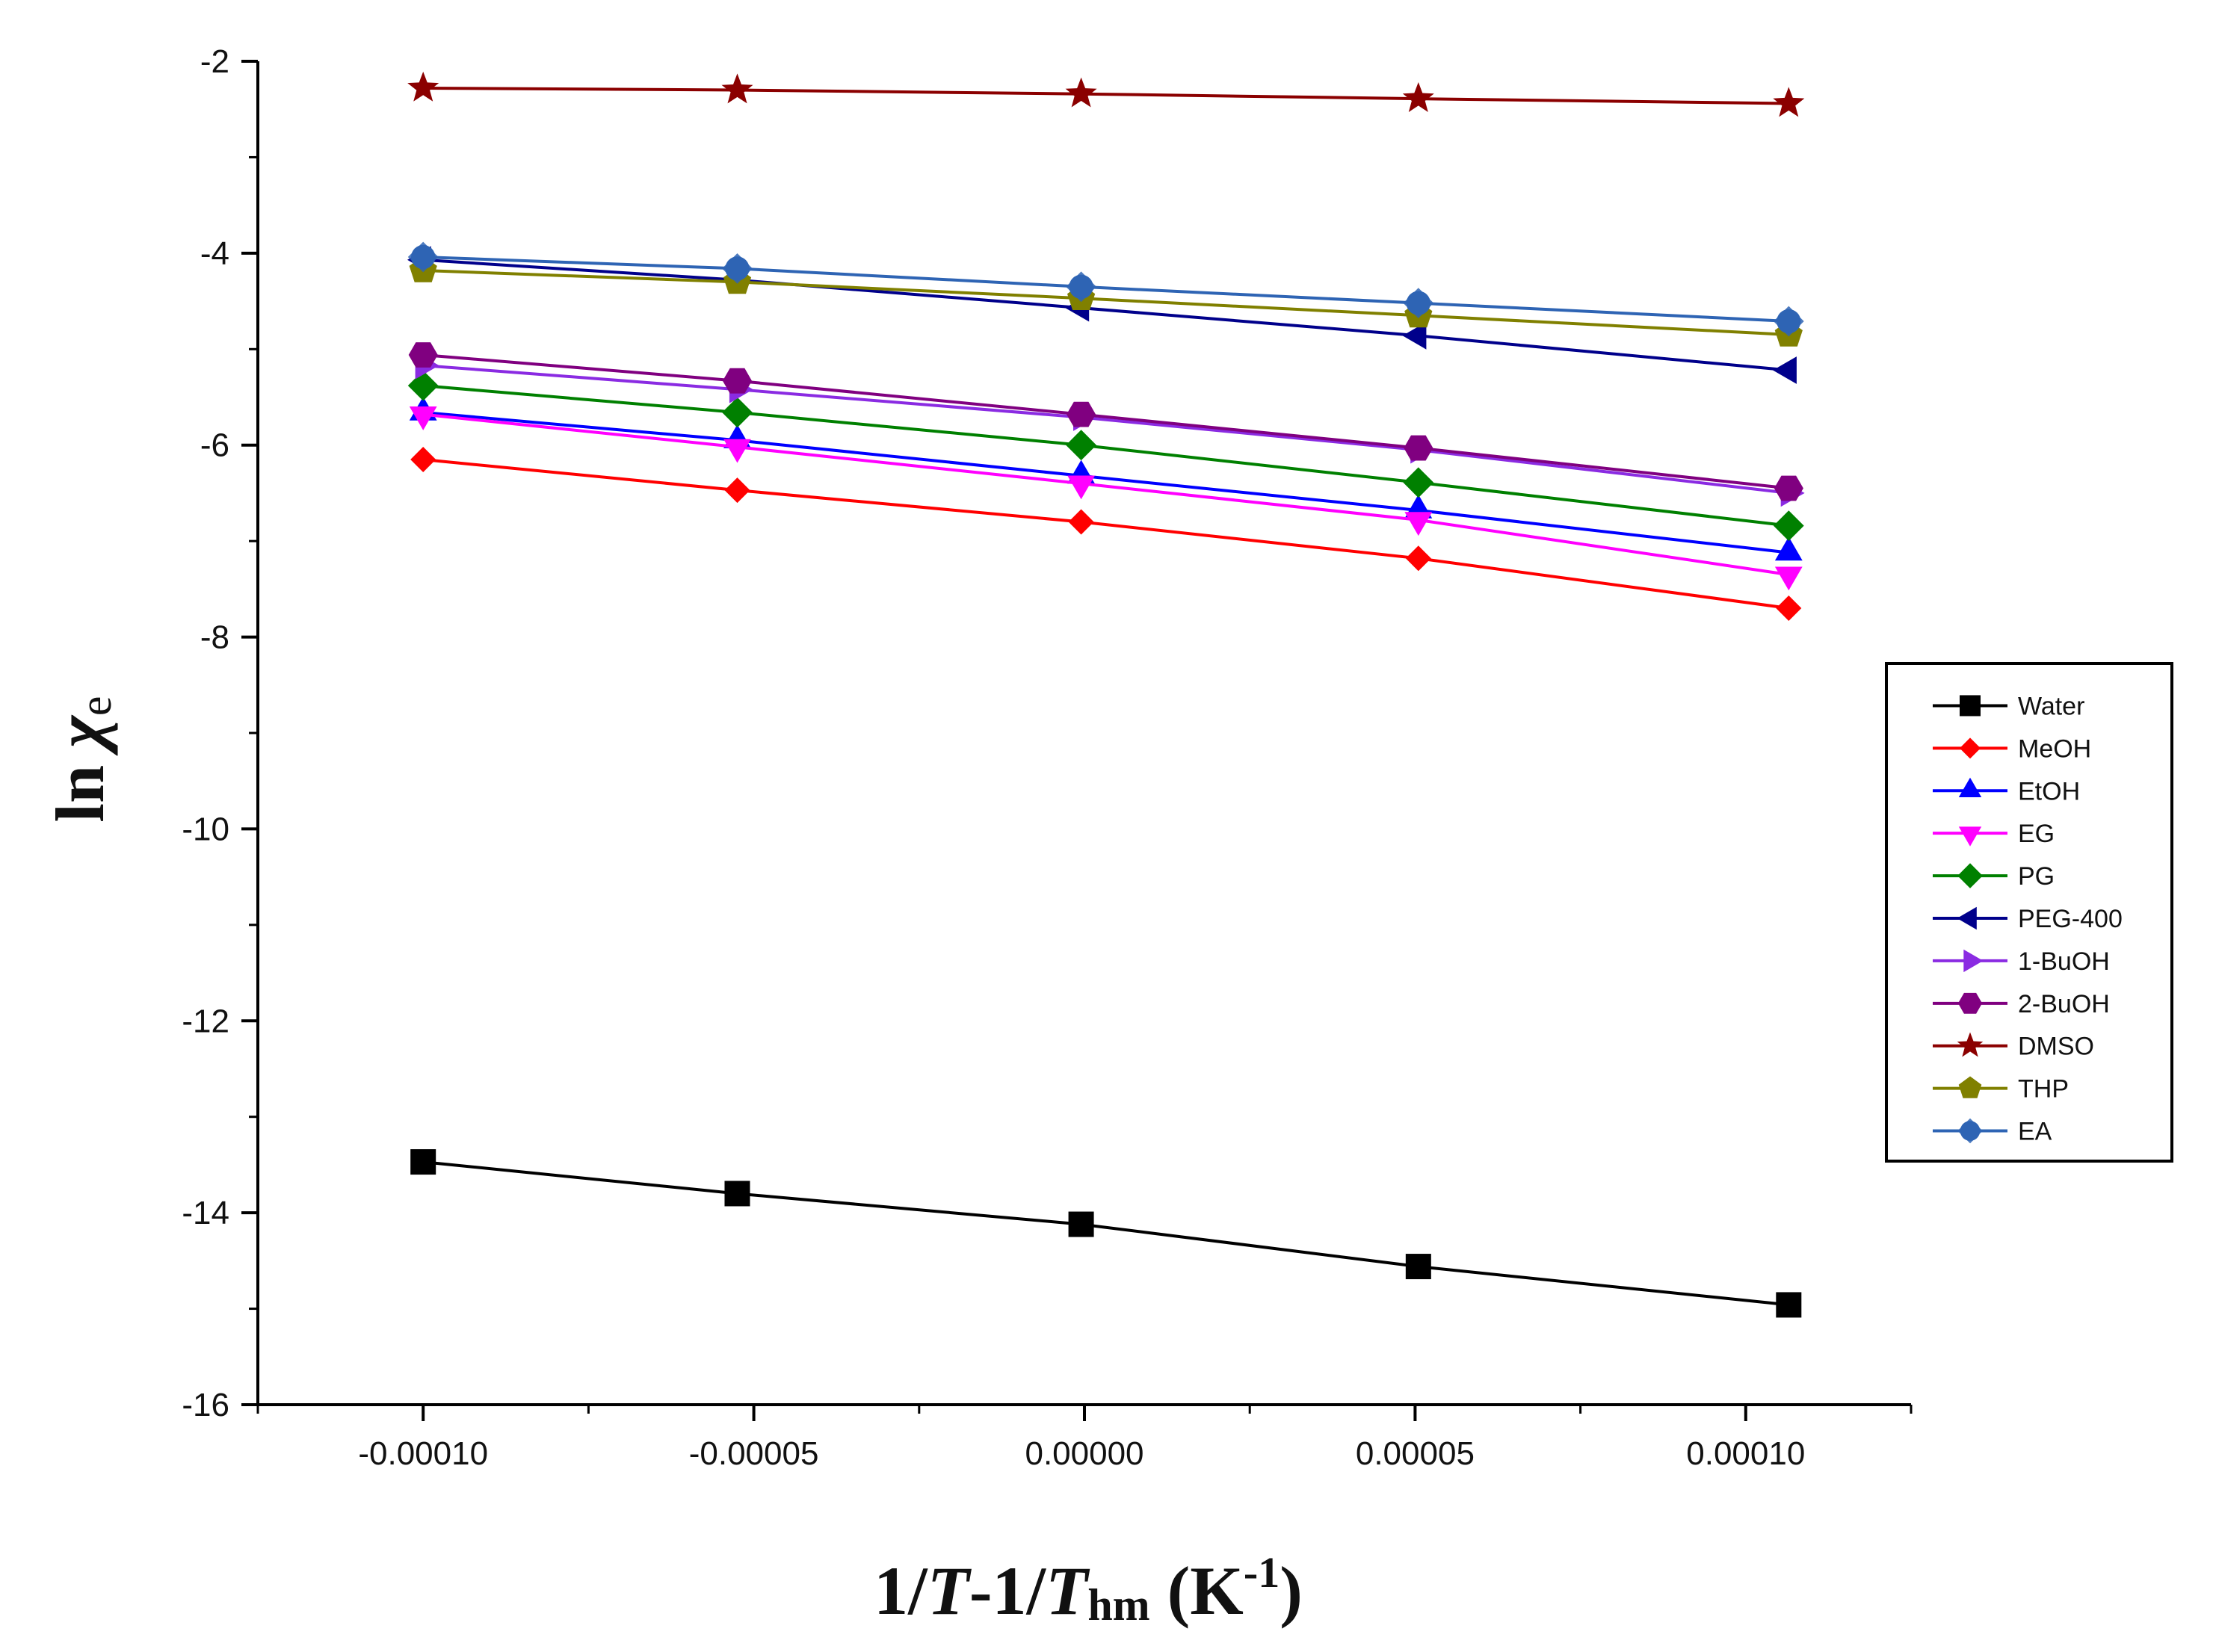 This screenshot has height=1652, width=2213. I want to click on legend-label: EA, so click(2035, 1132).